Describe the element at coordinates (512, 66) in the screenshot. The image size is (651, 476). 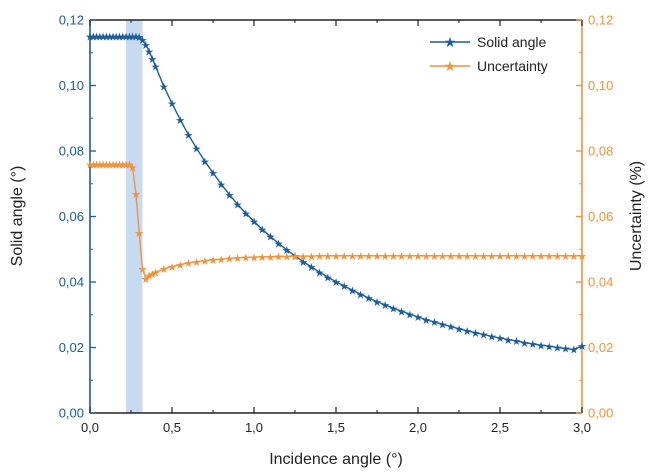
I see `legend-label-uncertainty: Uncertainty` at that location.